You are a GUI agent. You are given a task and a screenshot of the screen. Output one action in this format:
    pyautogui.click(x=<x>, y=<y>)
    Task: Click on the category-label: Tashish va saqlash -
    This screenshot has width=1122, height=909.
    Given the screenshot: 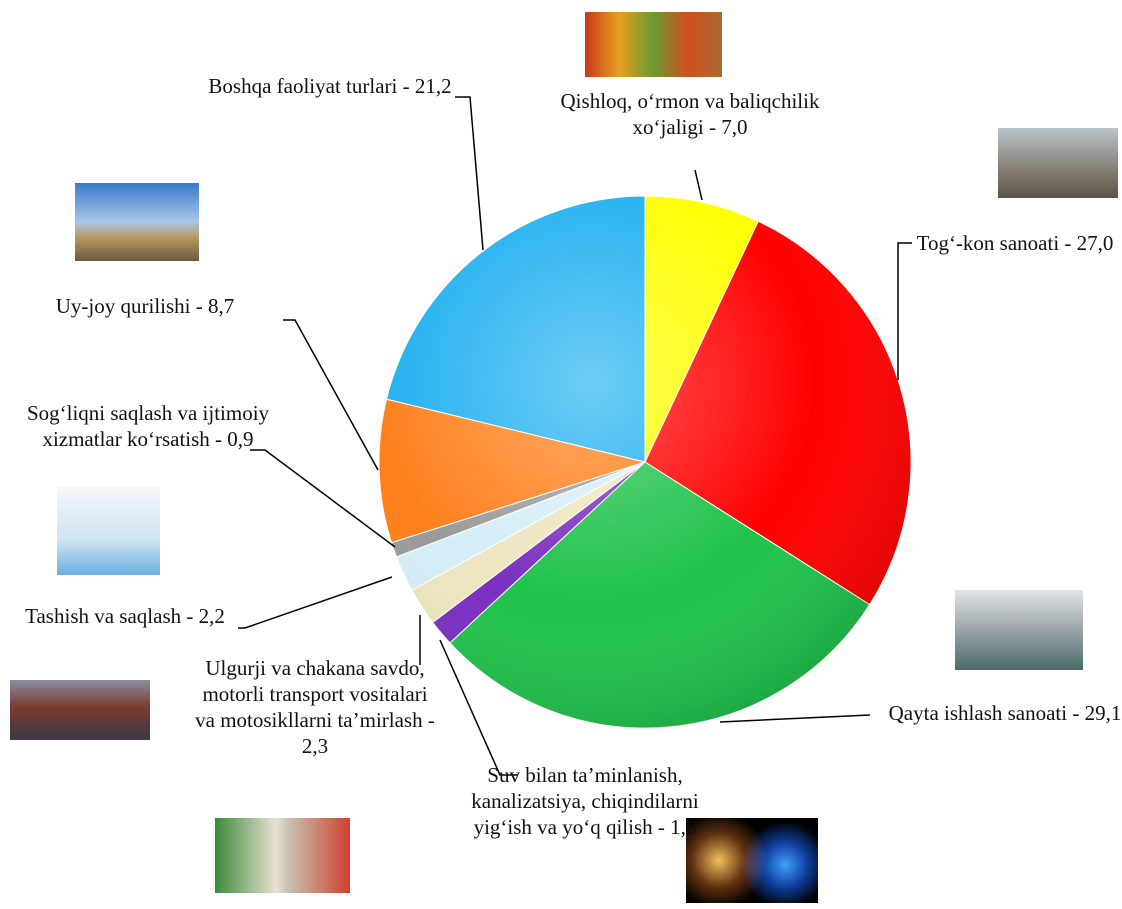 What is the action you would take?
    pyautogui.click(x=109, y=616)
    